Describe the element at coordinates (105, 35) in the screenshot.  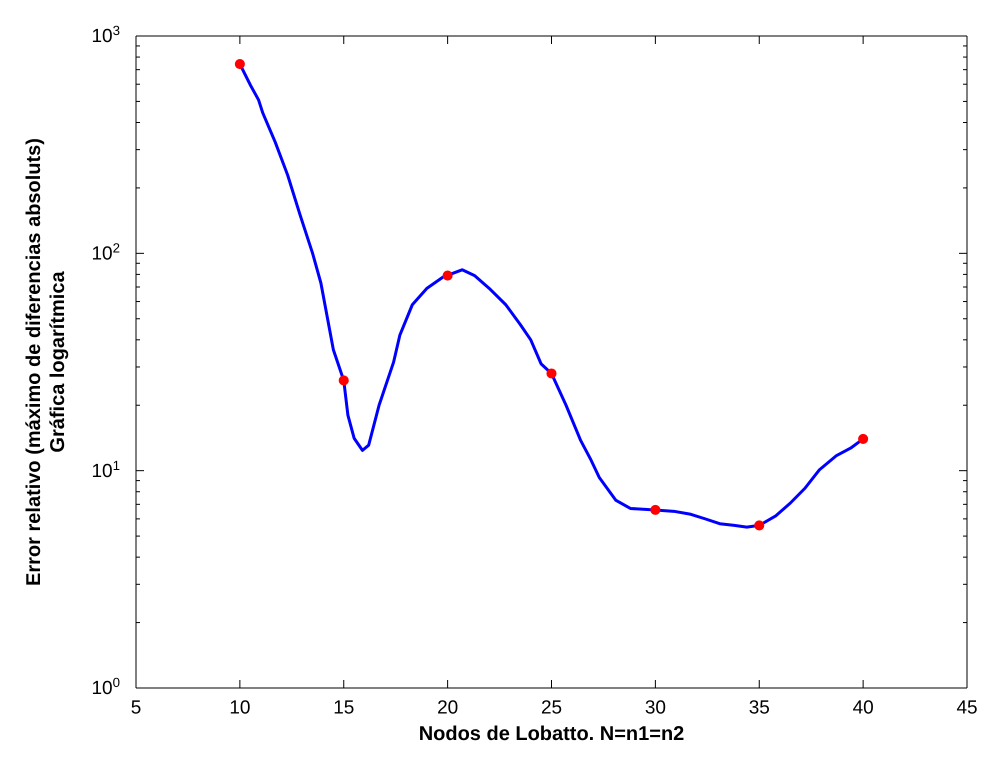
I see `y-tick-label: 10$^{3}$` at that location.